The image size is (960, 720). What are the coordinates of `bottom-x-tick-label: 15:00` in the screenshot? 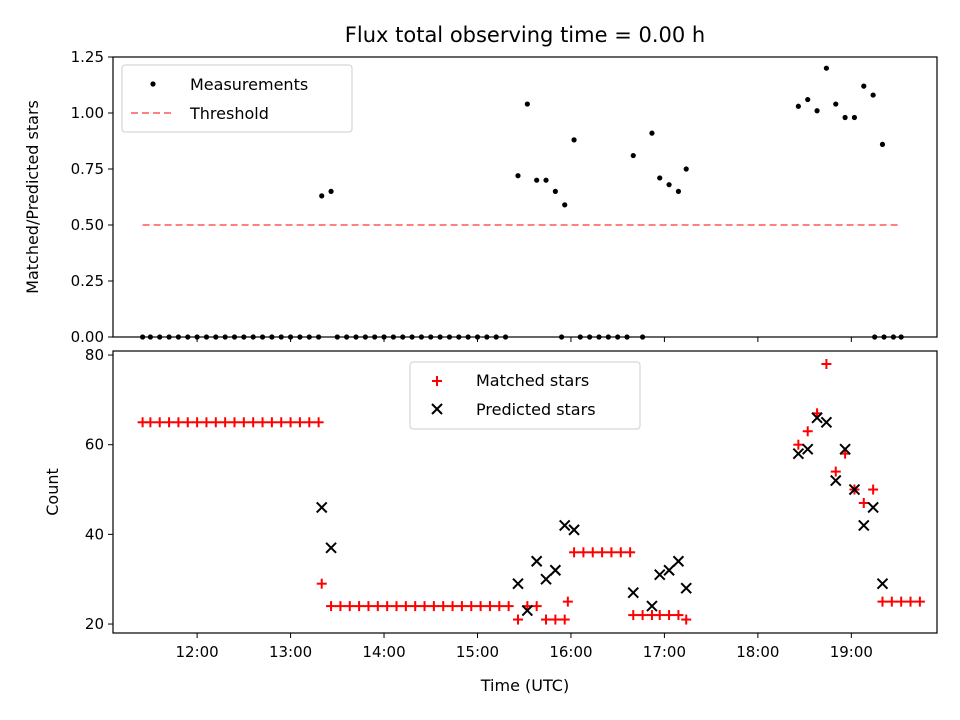 It's located at (477, 652).